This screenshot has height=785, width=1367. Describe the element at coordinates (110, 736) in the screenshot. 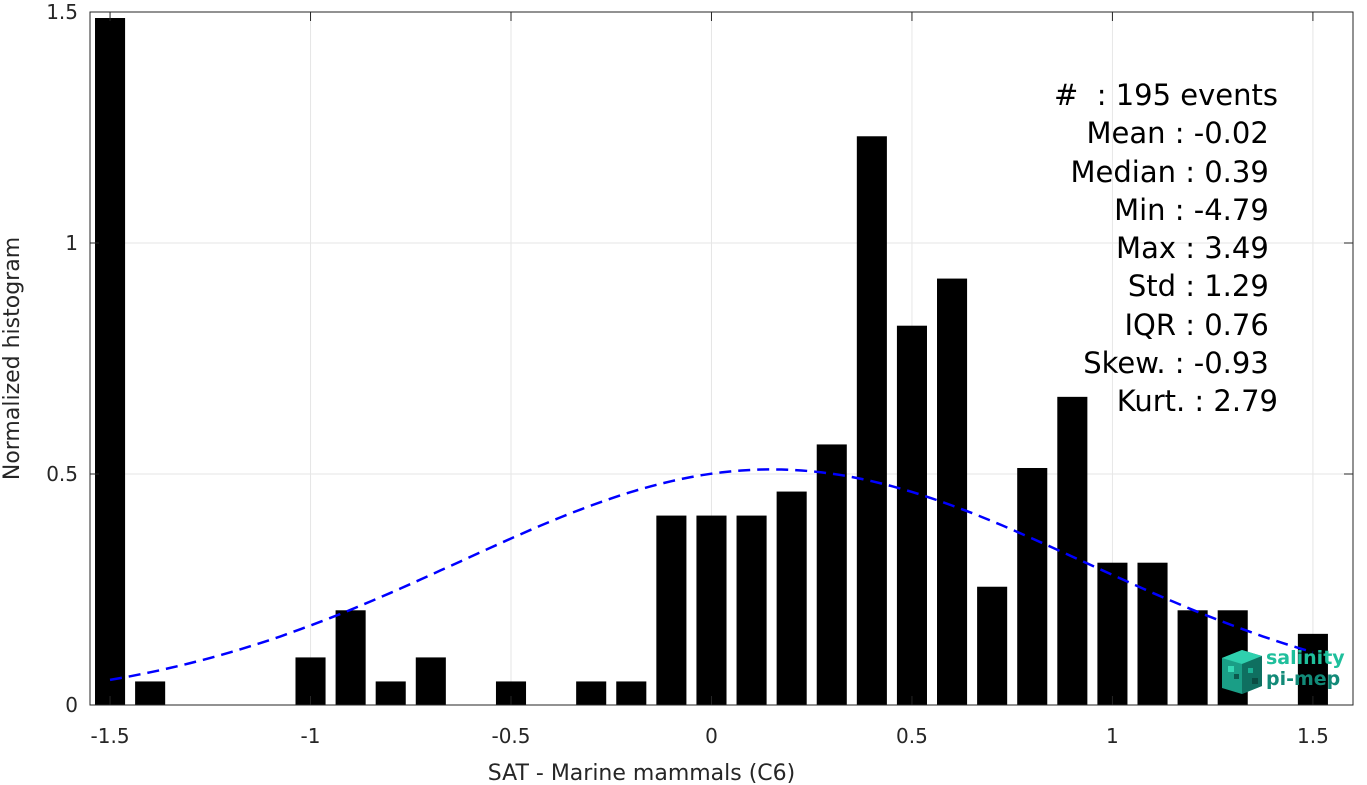

I see `x-tick-label: -1.5` at that location.